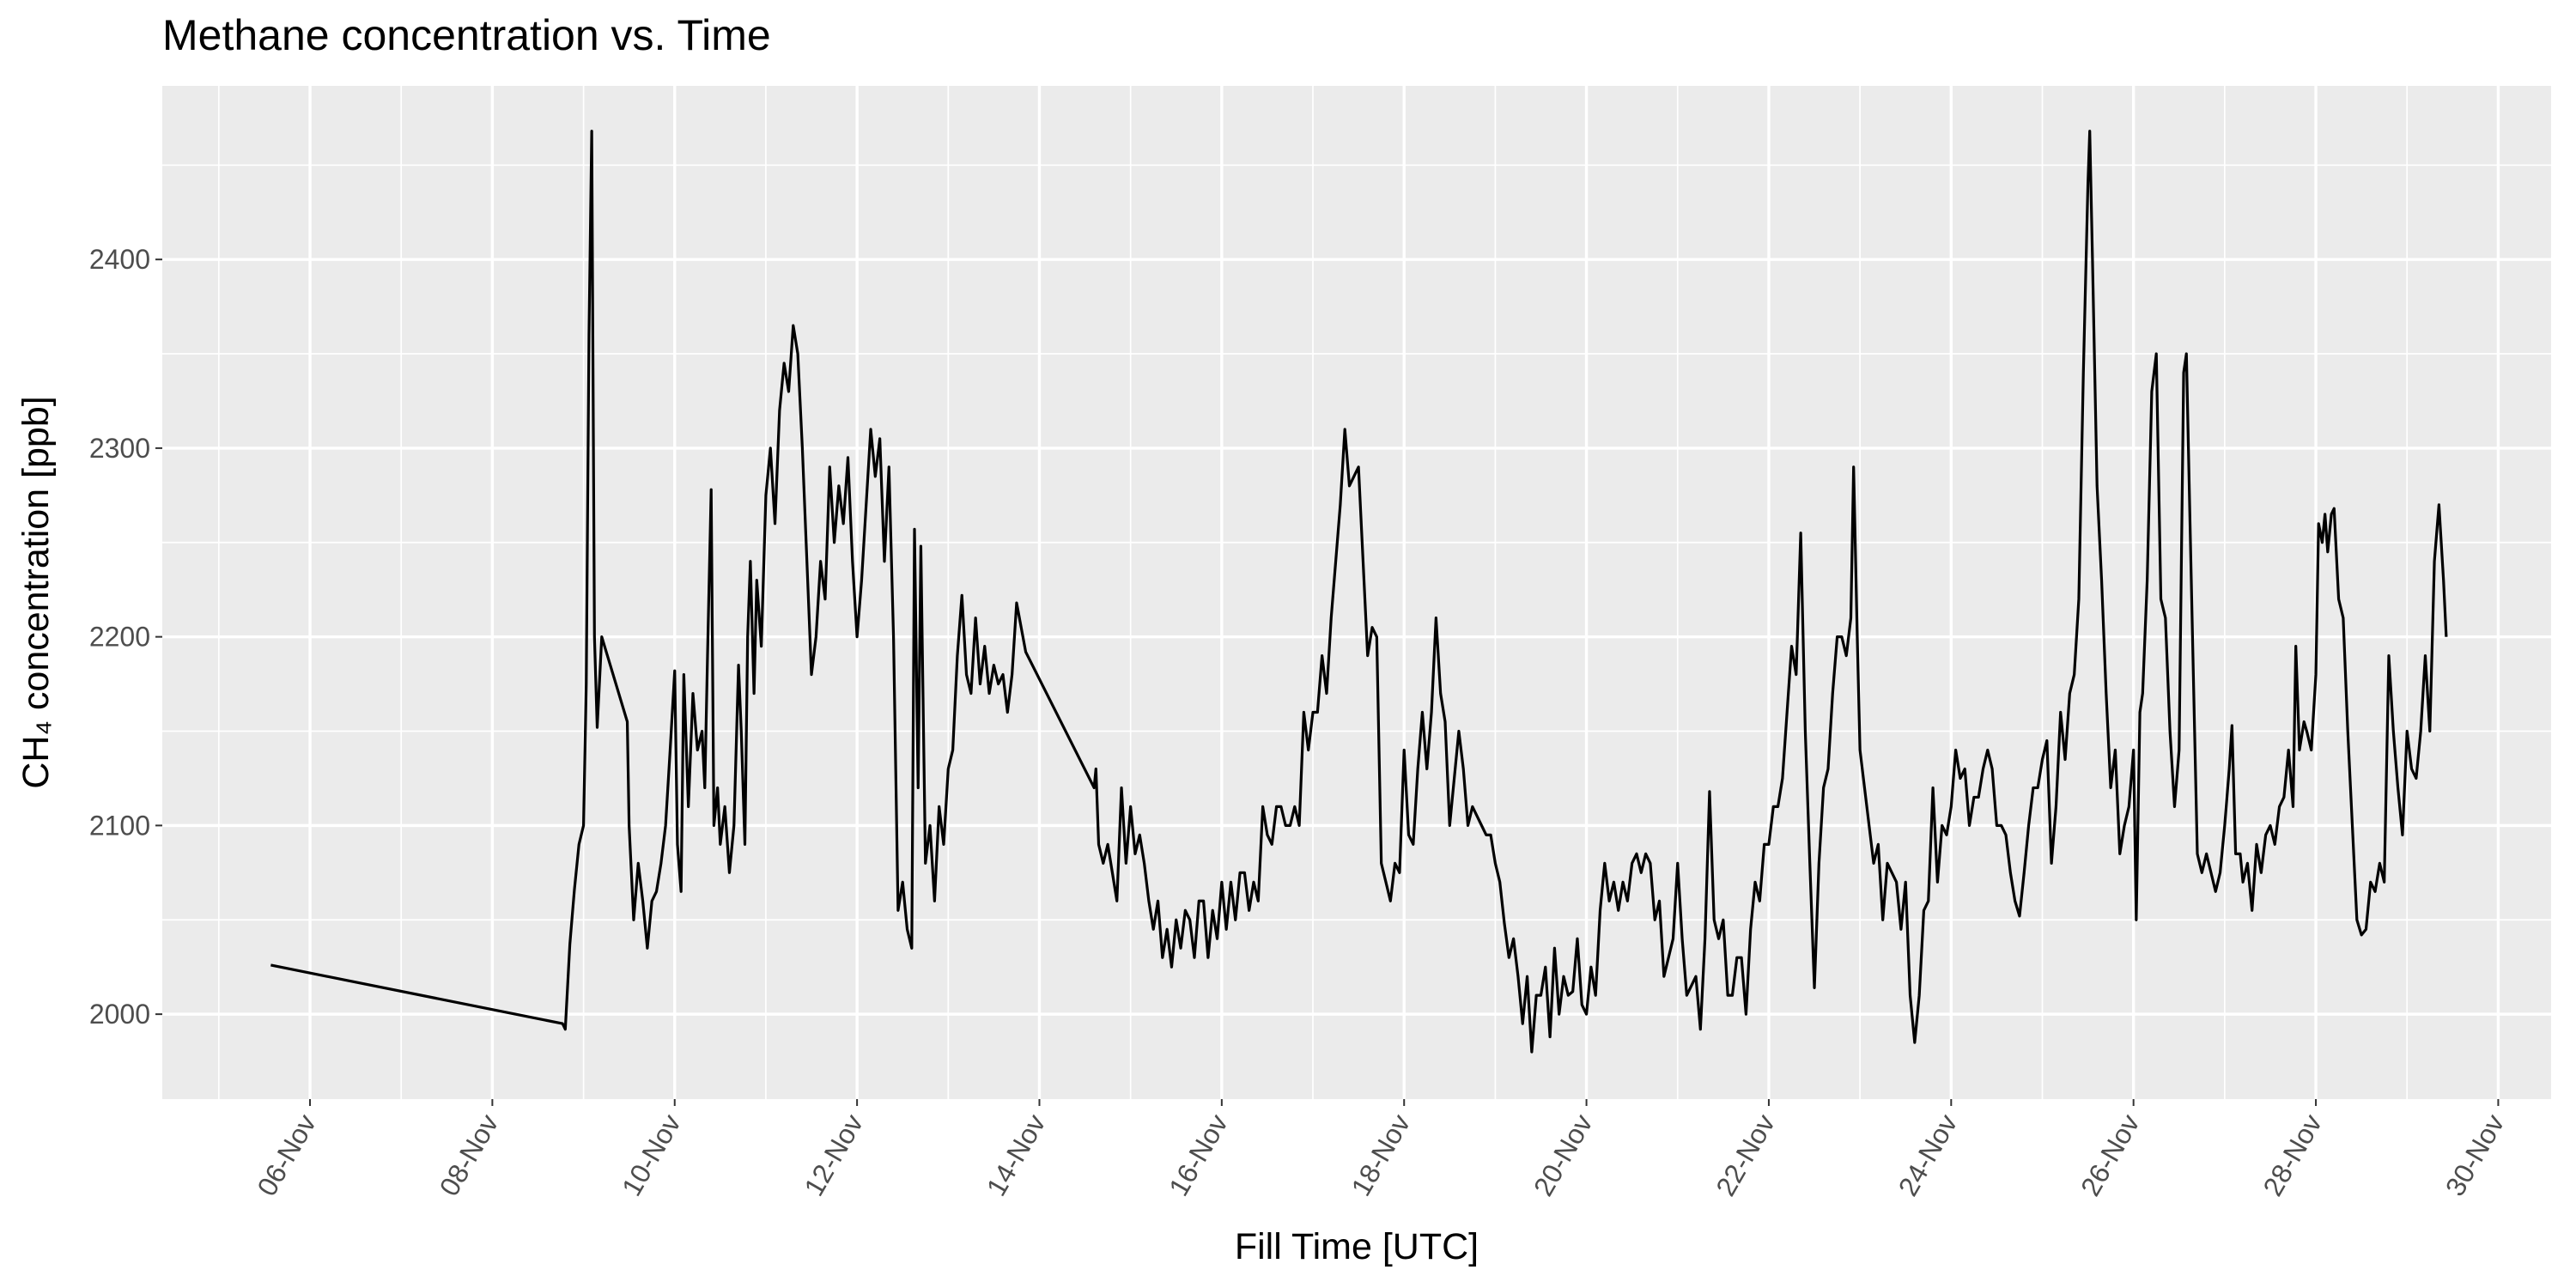 The height and width of the screenshot is (1288, 2576). I want to click on y-tick-label: 2200, so click(119, 638).